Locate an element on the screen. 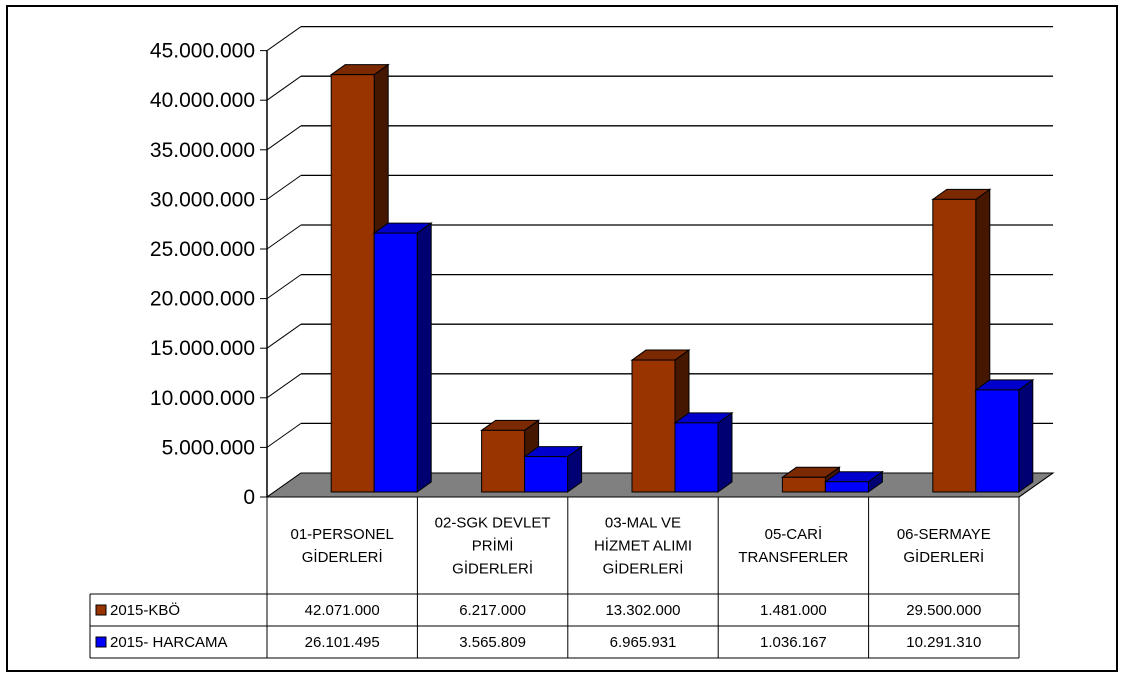 Image resolution: width=1126 pixels, height=680 pixels. x-category-label: 02-SGK DEVLET is located at coordinates (493, 523).